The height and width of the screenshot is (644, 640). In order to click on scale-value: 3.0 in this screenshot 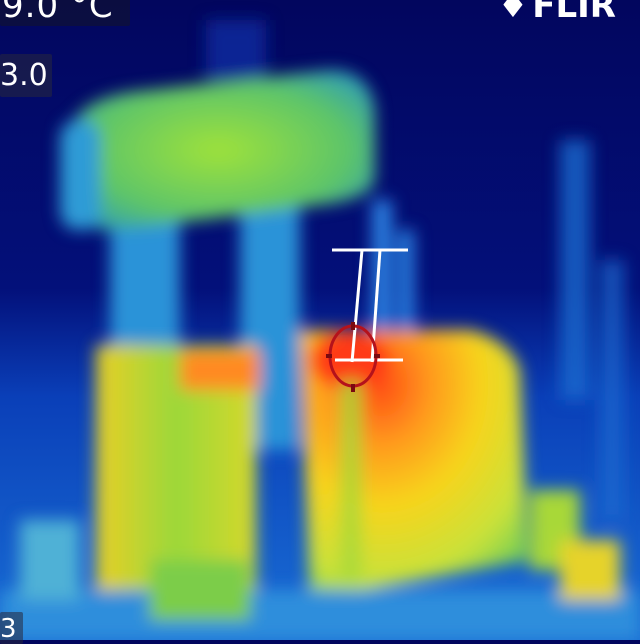, I will do `click(26, 75)`.